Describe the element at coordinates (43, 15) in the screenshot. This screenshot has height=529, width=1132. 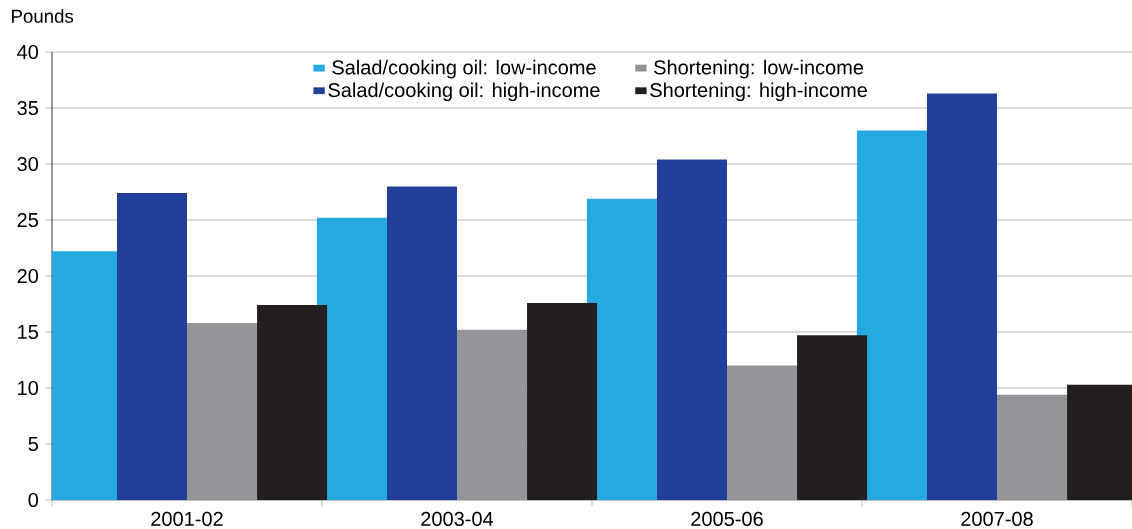
I see `y-axis-title: Pounds` at that location.